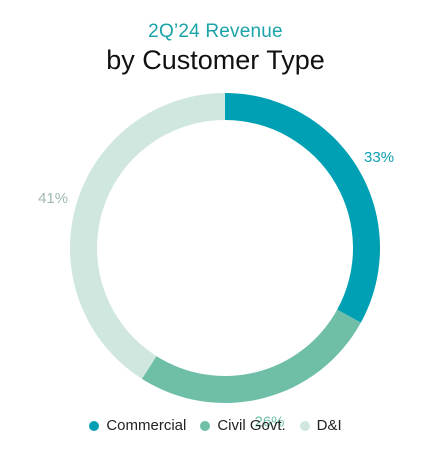 Image resolution: width=431 pixels, height=454 pixels. Describe the element at coordinates (94, 426) in the screenshot. I see `legend-swatch-commercial` at that location.